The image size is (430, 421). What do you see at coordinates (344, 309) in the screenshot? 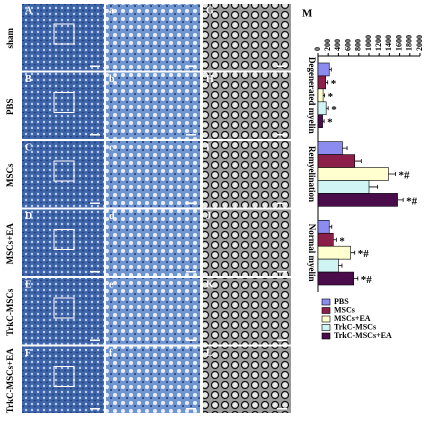
I see `legend-label: MSCs` at bounding box center [344, 309].